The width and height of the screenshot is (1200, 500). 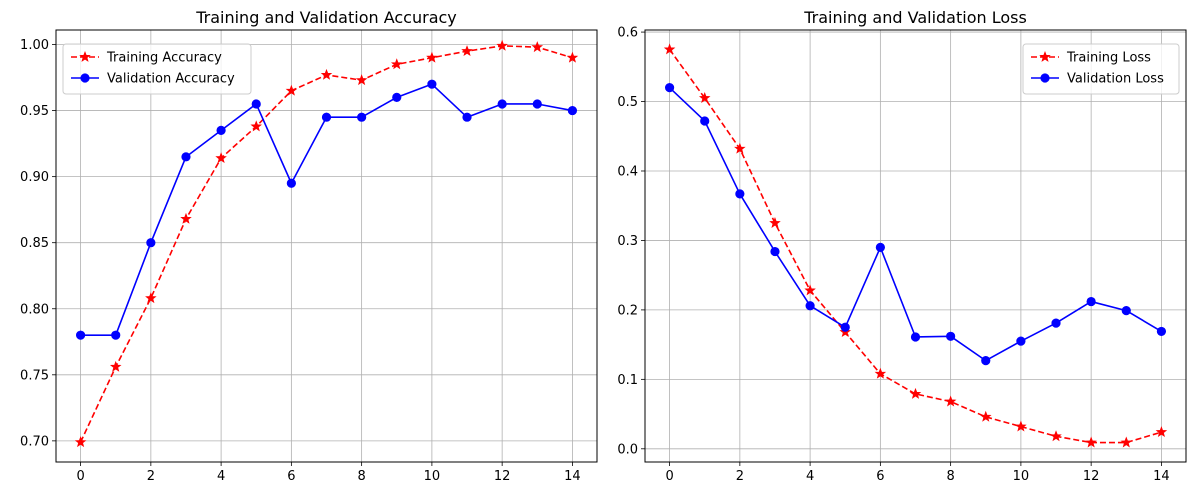 What do you see at coordinates (34, 441) in the screenshot?
I see `y-tick-label: 0.70` at bounding box center [34, 441].